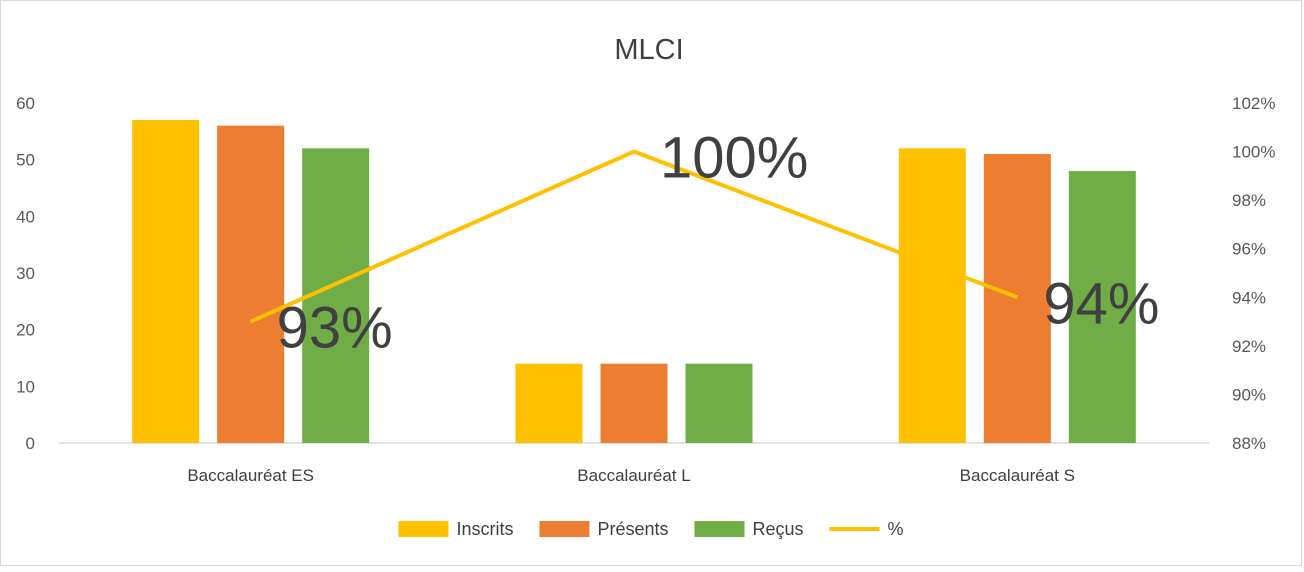 Image resolution: width=1304 pixels, height=572 pixels. What do you see at coordinates (25, 103) in the screenshot?
I see `left-tick-label: 60` at bounding box center [25, 103].